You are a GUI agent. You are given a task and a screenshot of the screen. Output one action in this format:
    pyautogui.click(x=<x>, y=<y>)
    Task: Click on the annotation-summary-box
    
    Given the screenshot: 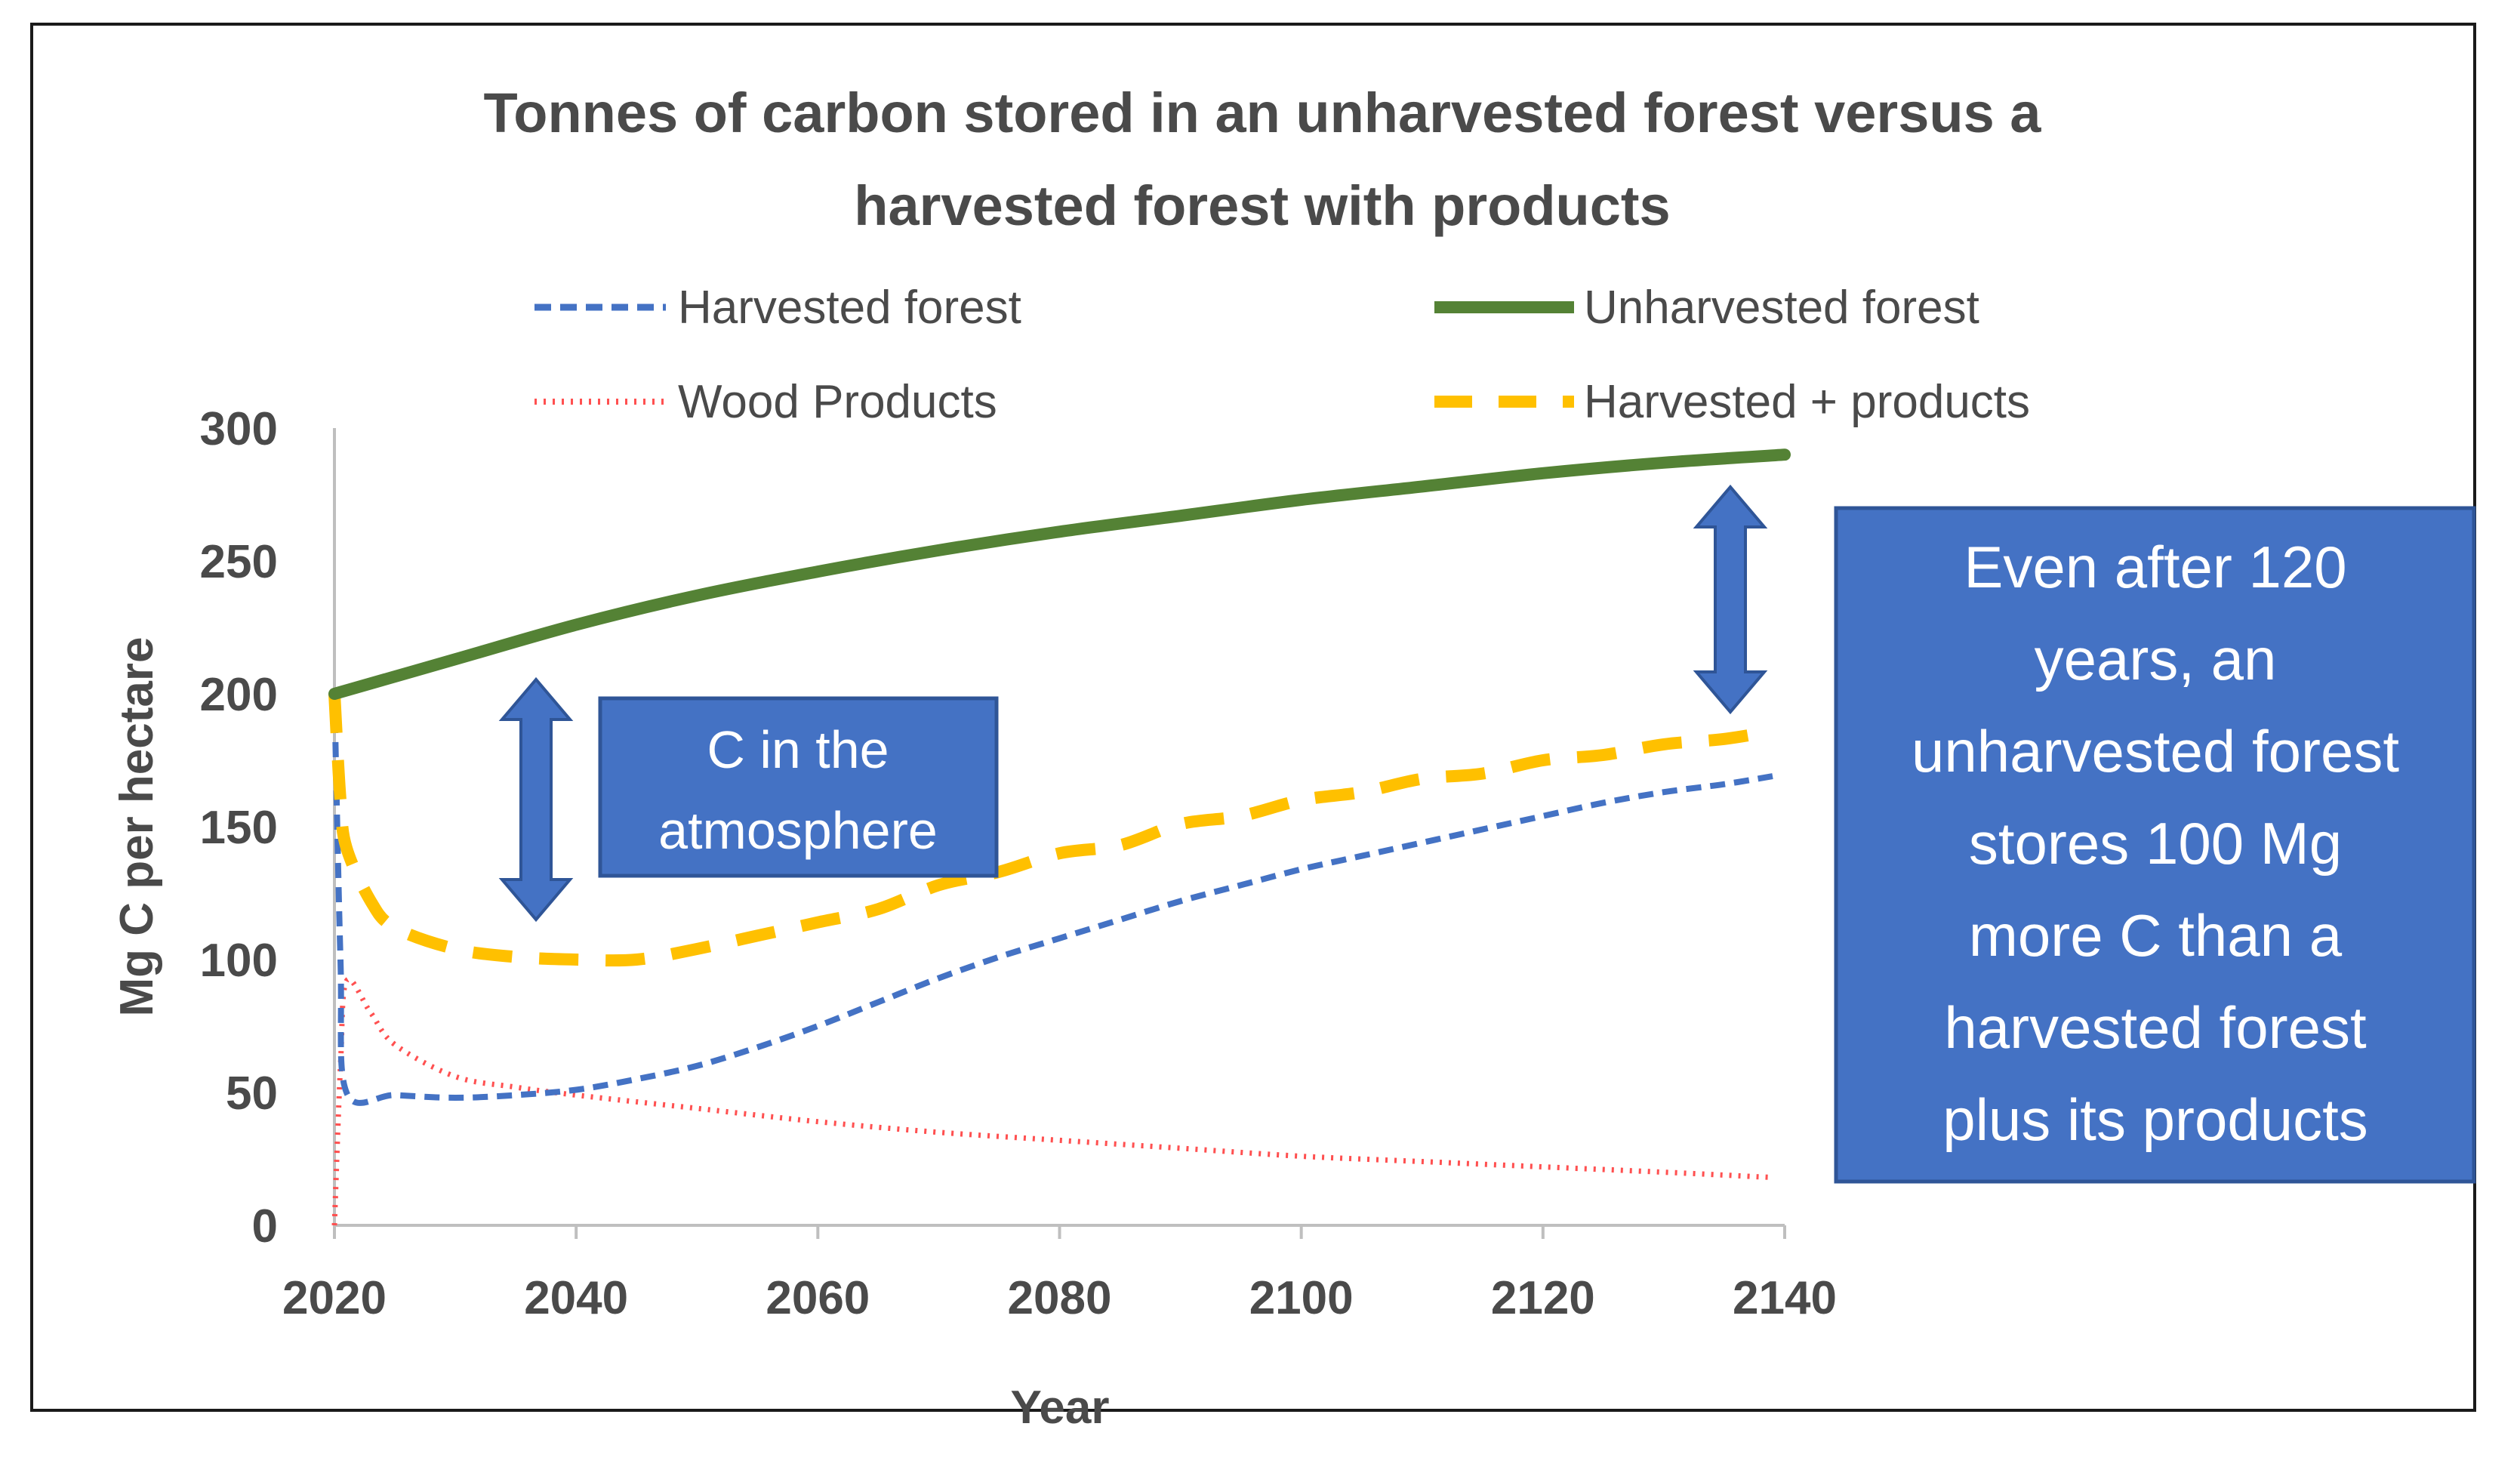 What is the action you would take?
    pyautogui.click(x=2155, y=845)
    